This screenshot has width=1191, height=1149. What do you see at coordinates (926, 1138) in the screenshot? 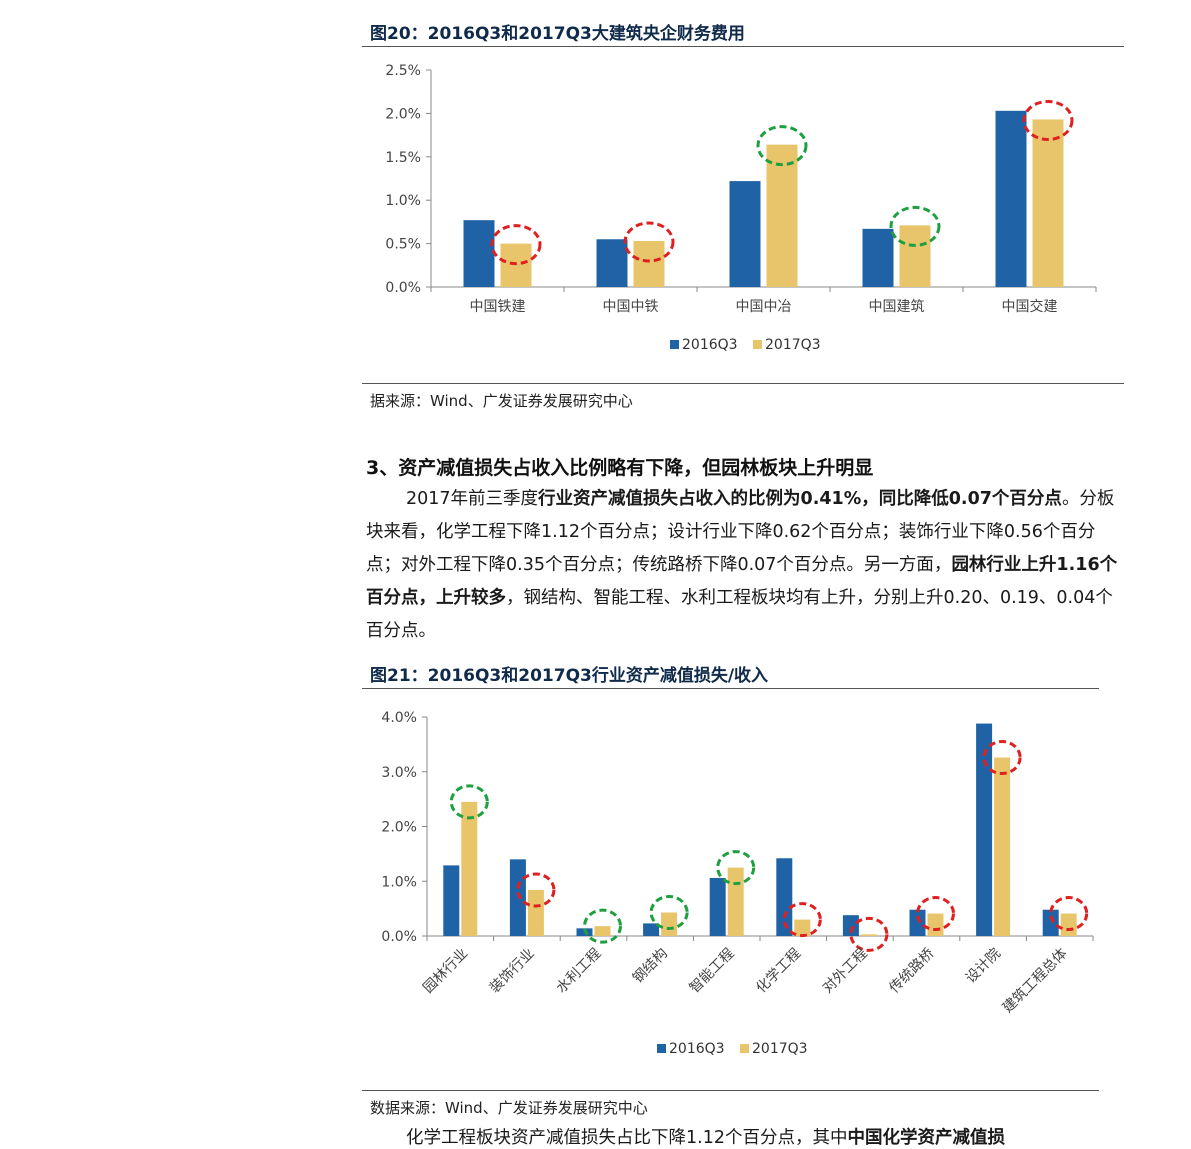
I see `bottom-cut-text-b: 中国化学资产减值损` at bounding box center [926, 1138].